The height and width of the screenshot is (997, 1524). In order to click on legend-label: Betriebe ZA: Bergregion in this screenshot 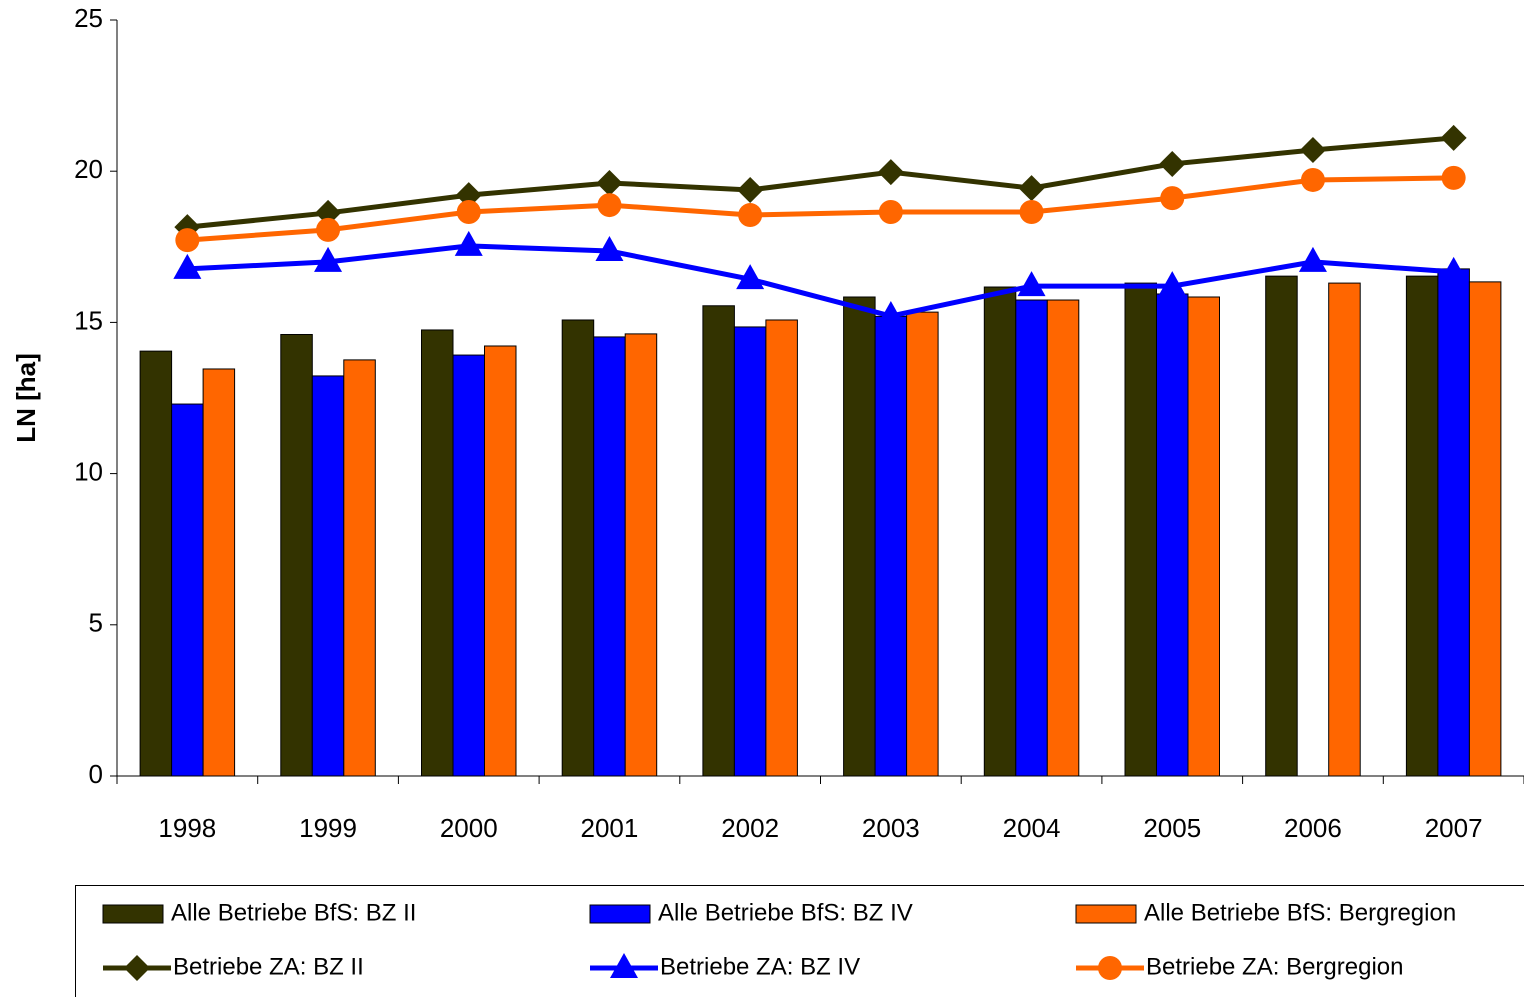, I will do `click(1274, 966)`.